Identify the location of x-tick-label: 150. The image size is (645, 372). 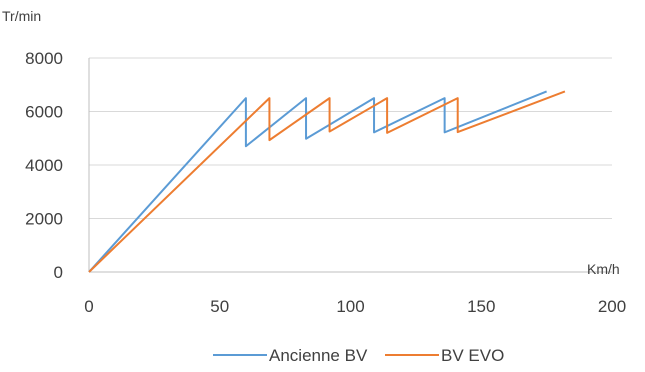
(481, 306).